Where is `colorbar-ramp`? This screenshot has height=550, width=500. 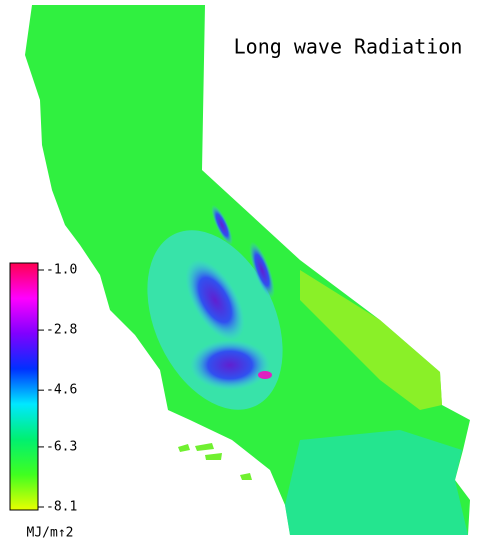
colorbar-ramp is located at coordinates (24, 386).